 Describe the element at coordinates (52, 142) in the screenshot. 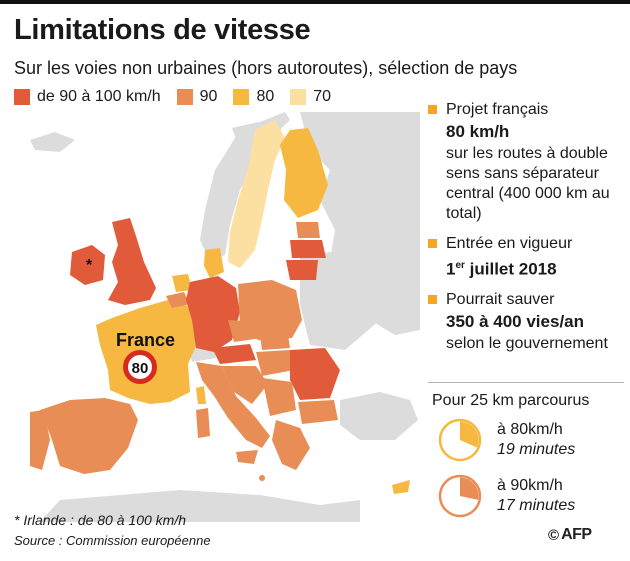

I see `land-iceland-gray` at that location.